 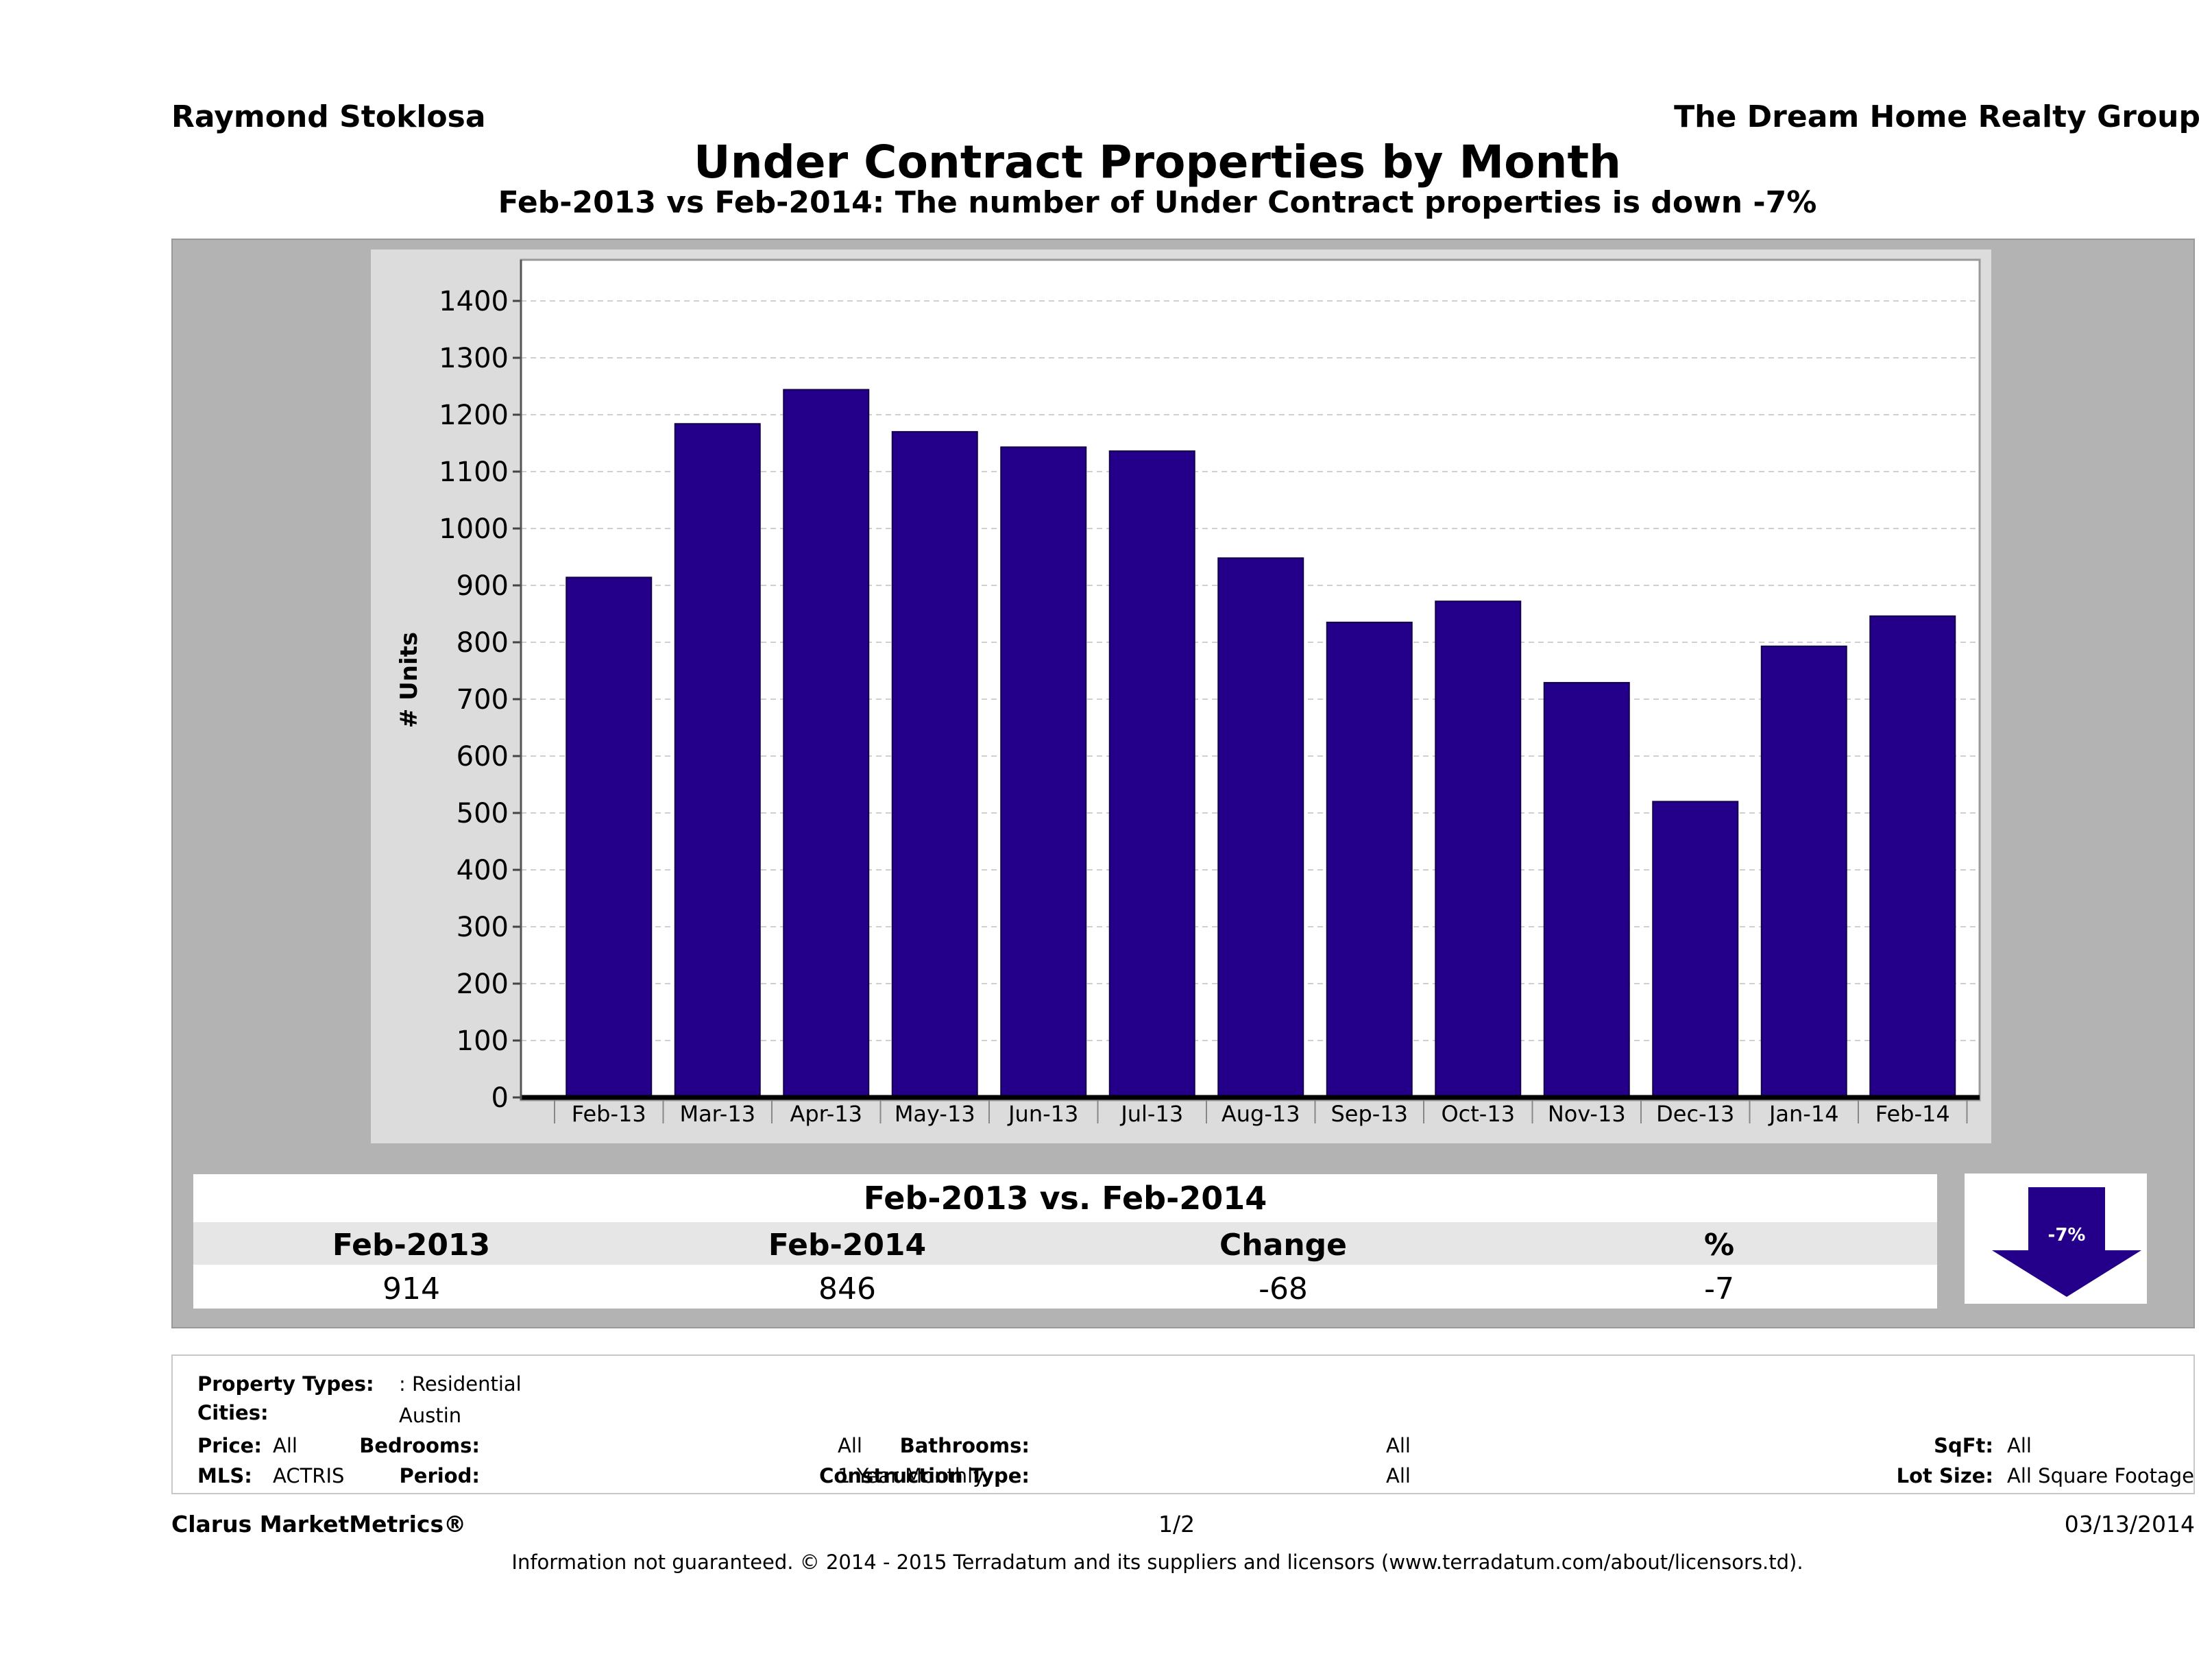 I want to click on comparison-value: -68, so click(x=1284, y=1289).